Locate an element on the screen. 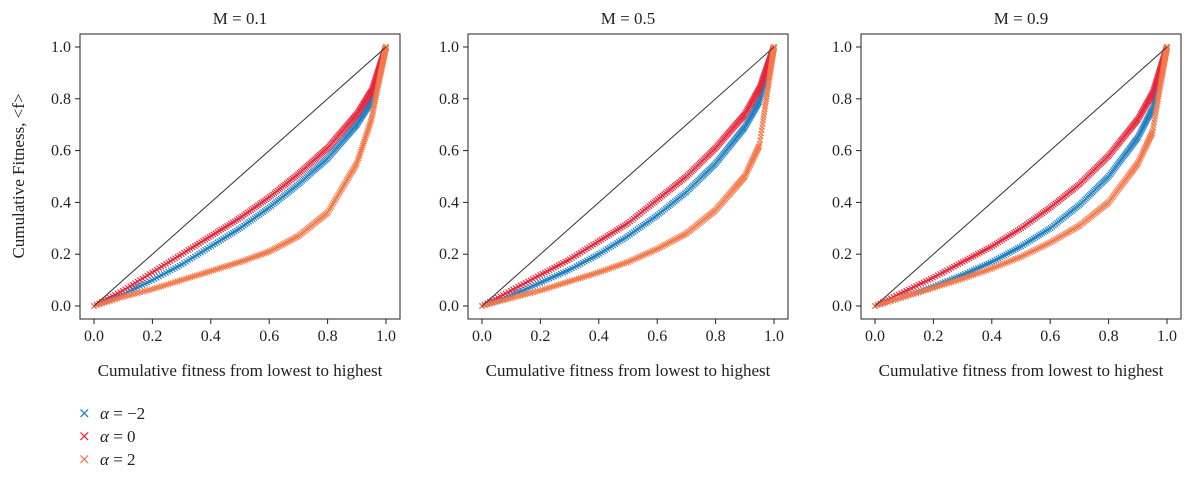  diagonal-reference-line is located at coordinates (1021, 176).